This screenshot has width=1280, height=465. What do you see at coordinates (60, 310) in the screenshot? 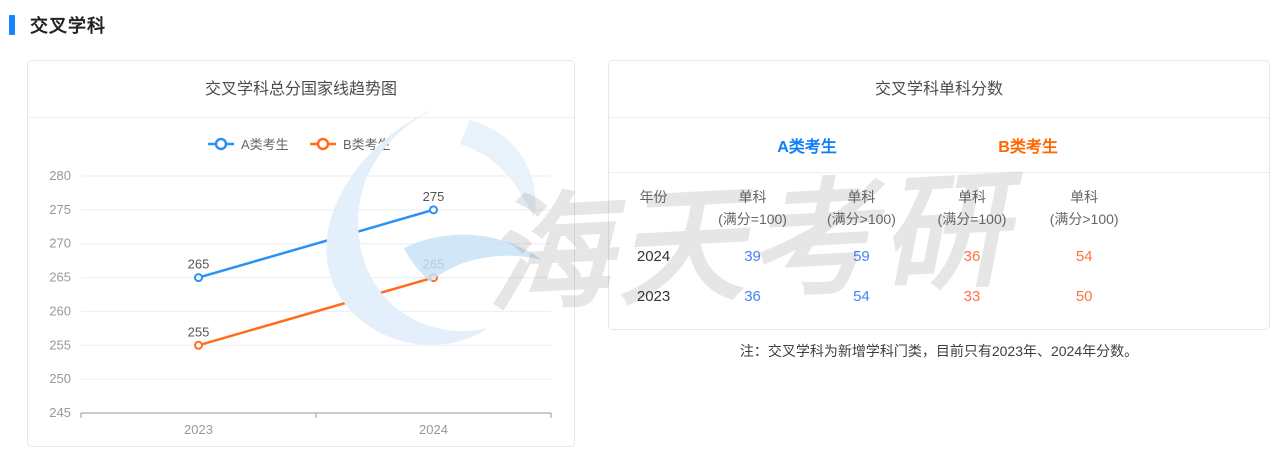
I see `svg-text: 260` at bounding box center [60, 310].